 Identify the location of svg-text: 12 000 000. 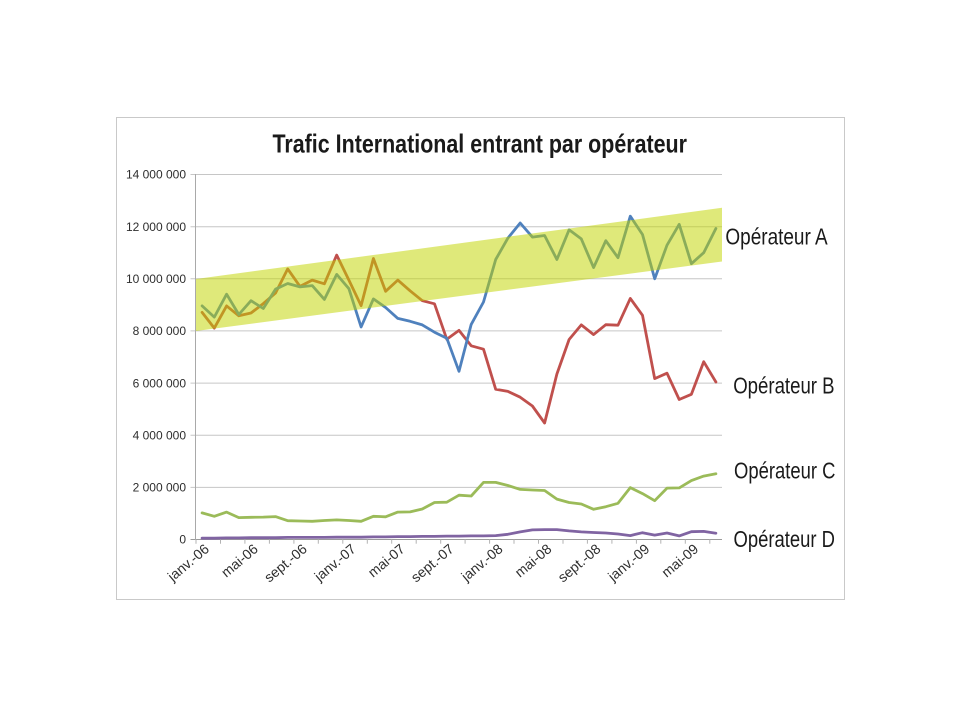
(156, 227).